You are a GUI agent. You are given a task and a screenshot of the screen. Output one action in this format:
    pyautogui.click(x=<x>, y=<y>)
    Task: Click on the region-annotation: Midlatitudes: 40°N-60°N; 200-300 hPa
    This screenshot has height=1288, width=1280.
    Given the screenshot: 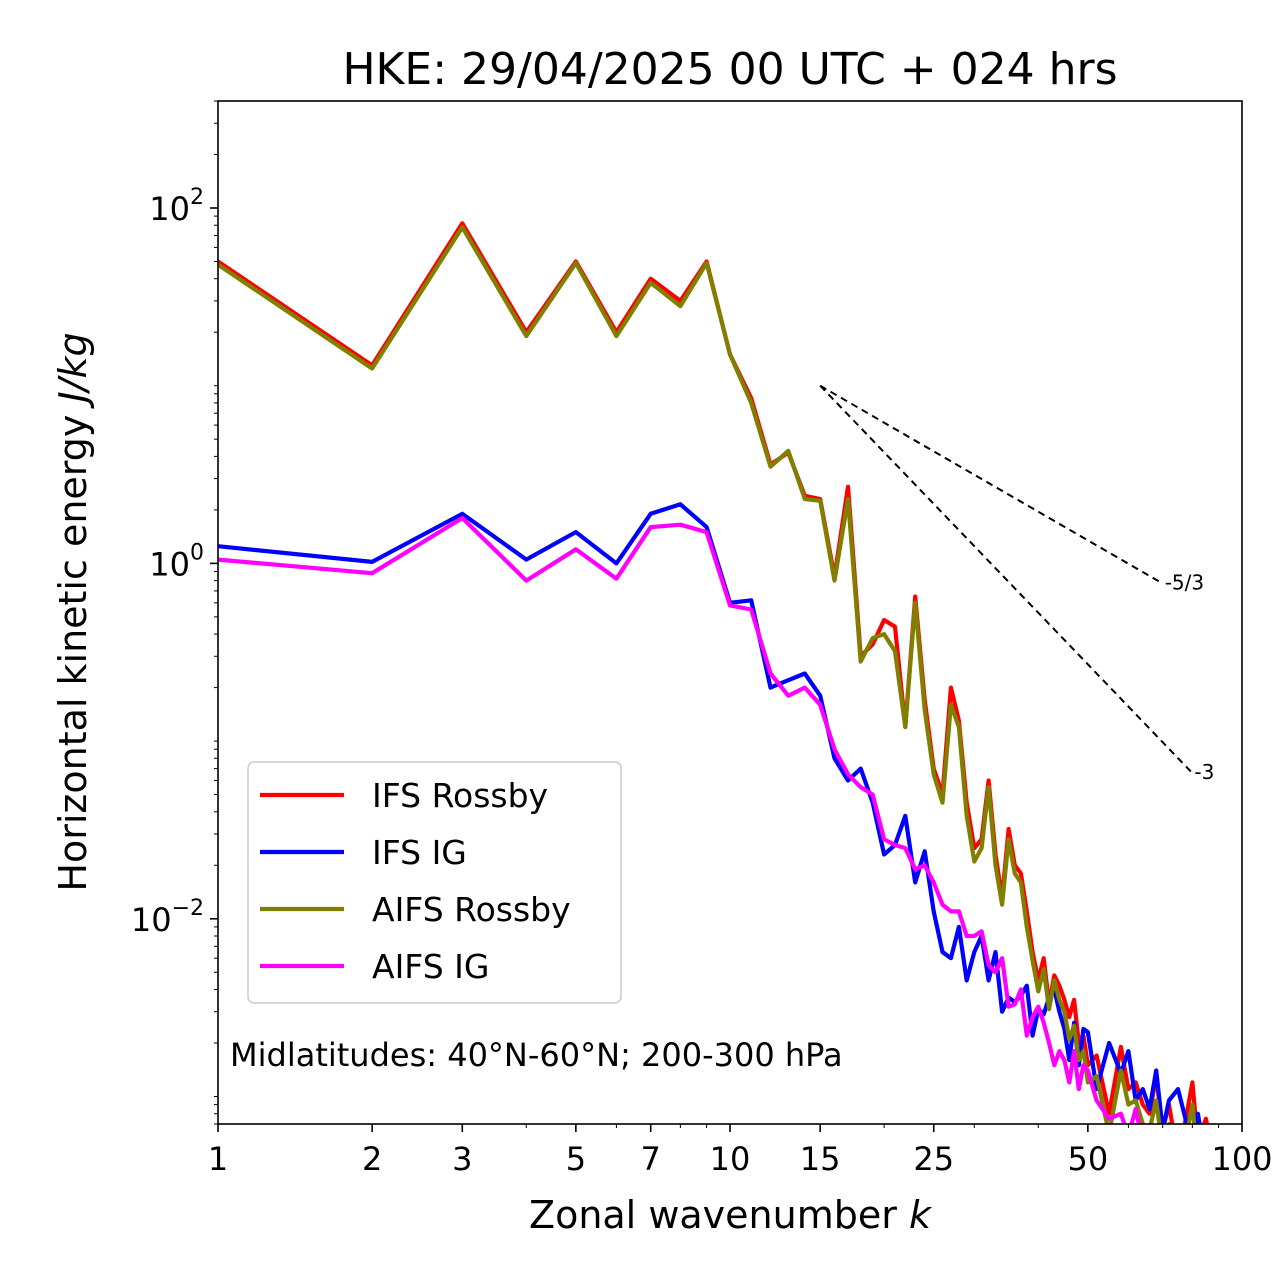 What is the action you would take?
    pyautogui.click(x=536, y=1055)
    